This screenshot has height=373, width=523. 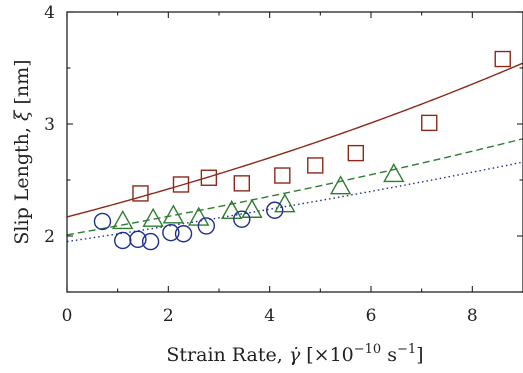 What do you see at coordinates (49, 125) in the screenshot?
I see `y-tick-label: 3` at bounding box center [49, 125].